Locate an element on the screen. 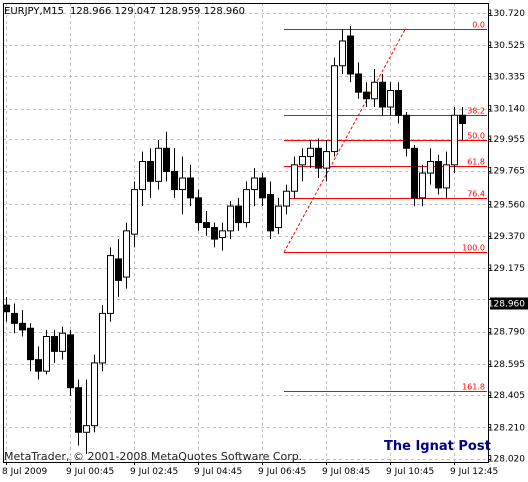 This screenshot has width=528, height=482. y-tick-label: 128.210 is located at coordinates (506, 428).